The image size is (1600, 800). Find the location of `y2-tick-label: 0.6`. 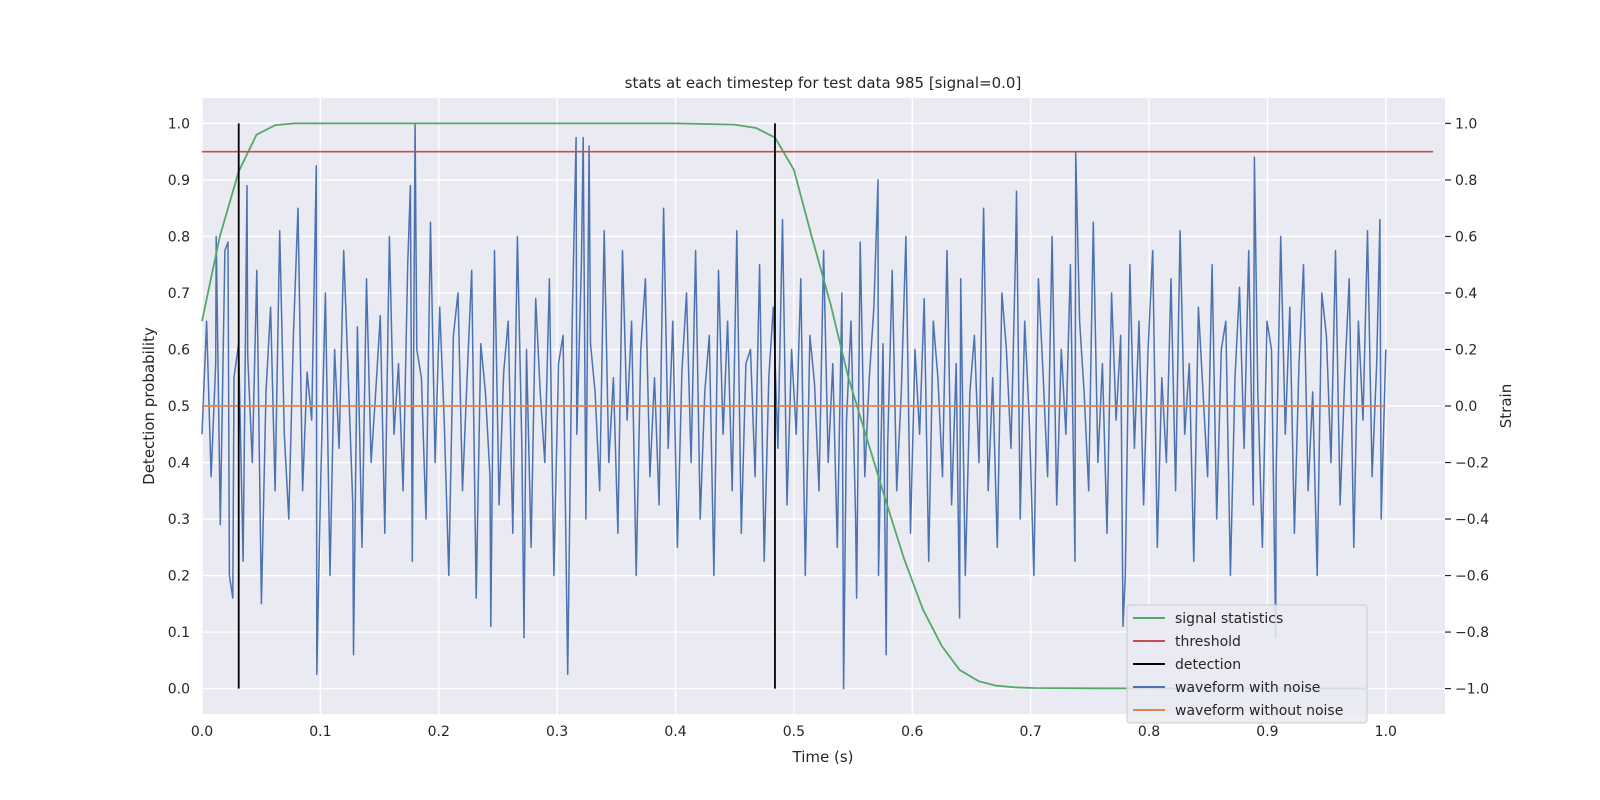

y2-tick-label: 0.6 is located at coordinates (1466, 237).